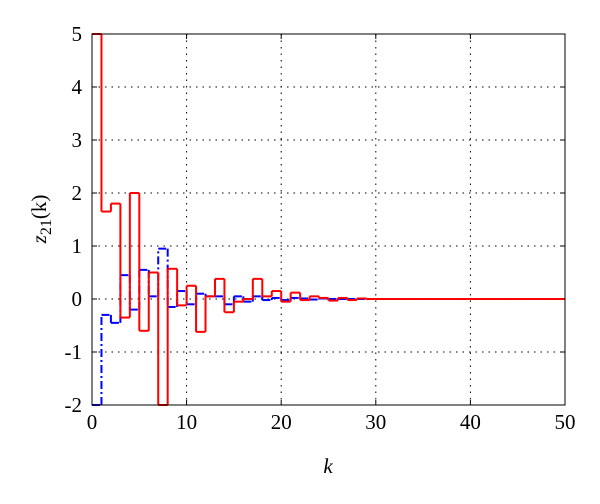 This screenshot has width=600, height=504. I want to click on y-tick-label: -1, so click(74, 352).